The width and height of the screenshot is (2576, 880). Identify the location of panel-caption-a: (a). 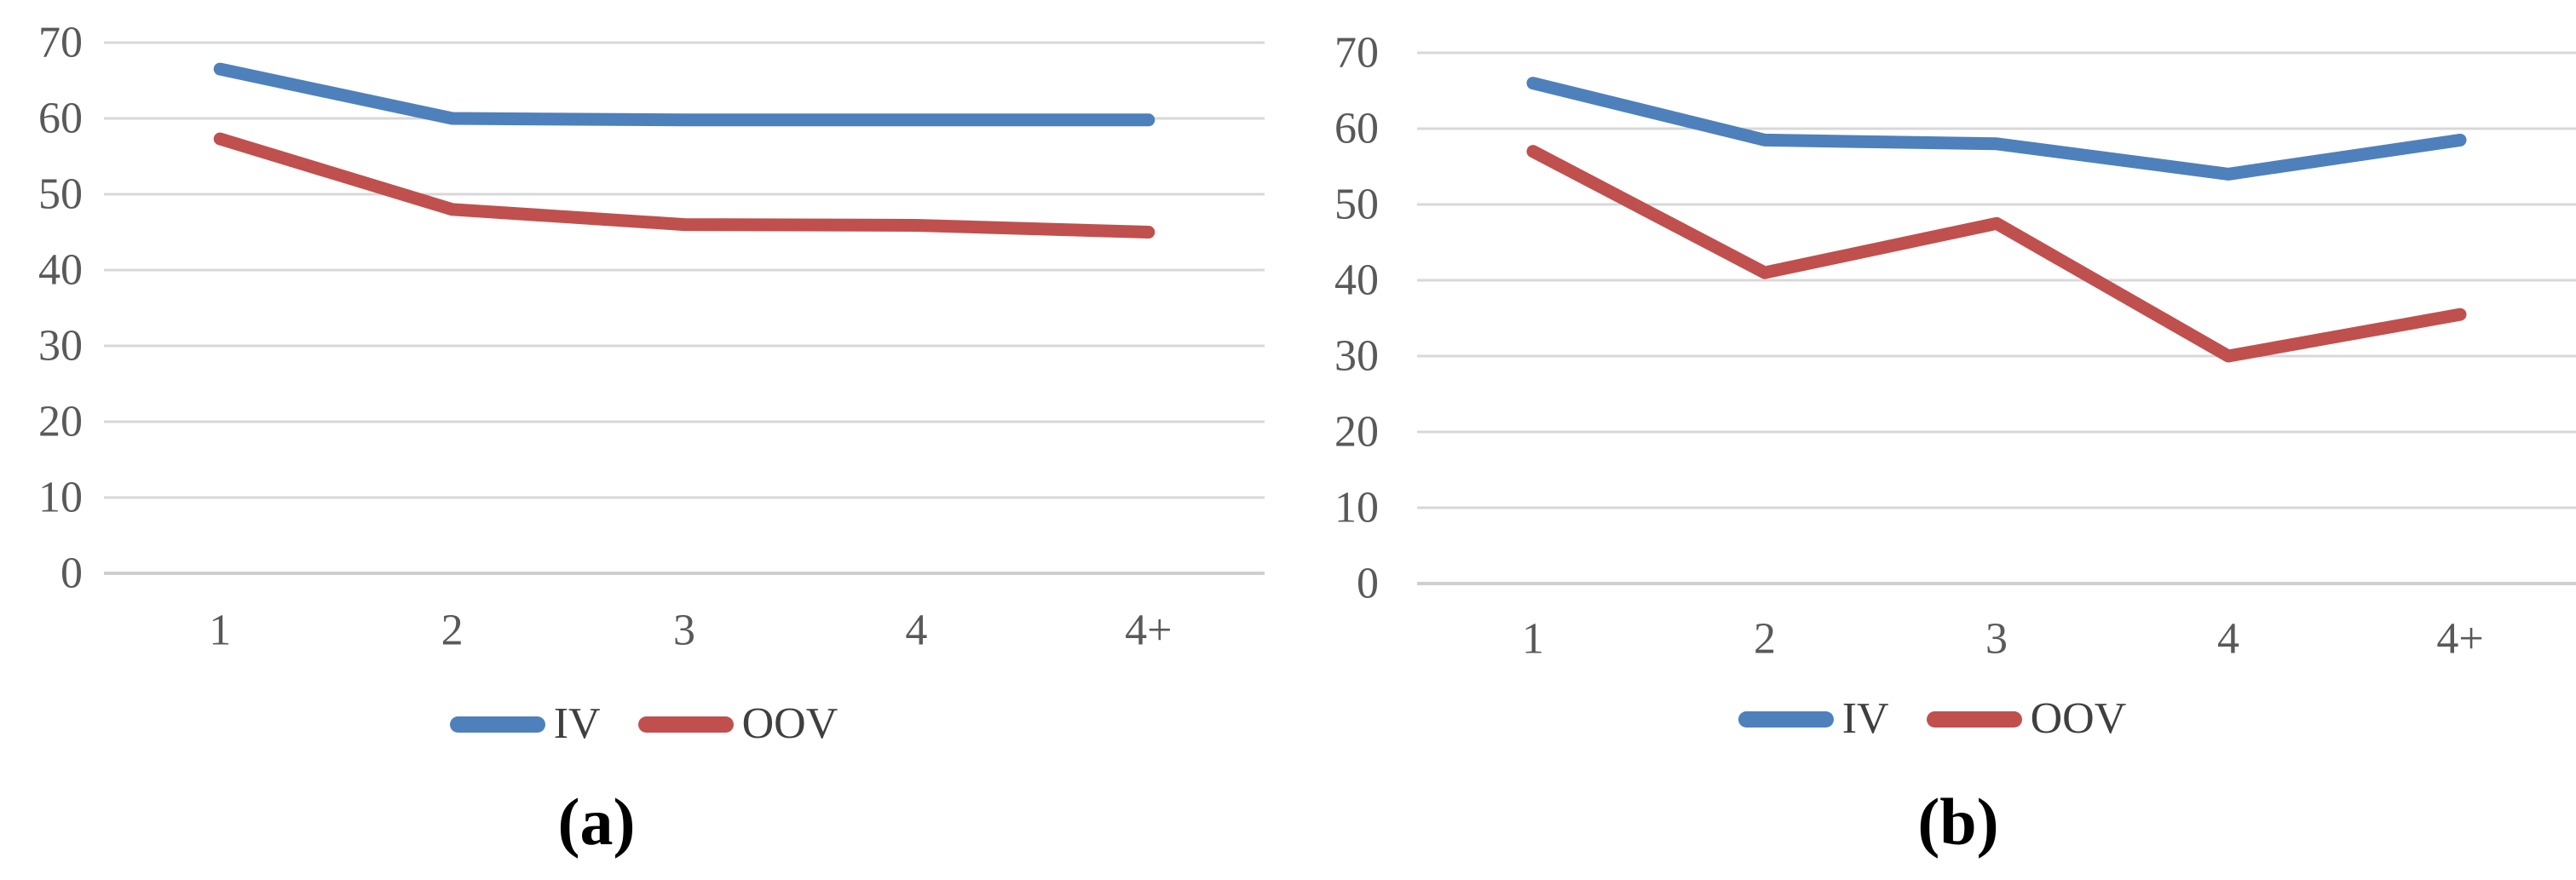
(596, 822).